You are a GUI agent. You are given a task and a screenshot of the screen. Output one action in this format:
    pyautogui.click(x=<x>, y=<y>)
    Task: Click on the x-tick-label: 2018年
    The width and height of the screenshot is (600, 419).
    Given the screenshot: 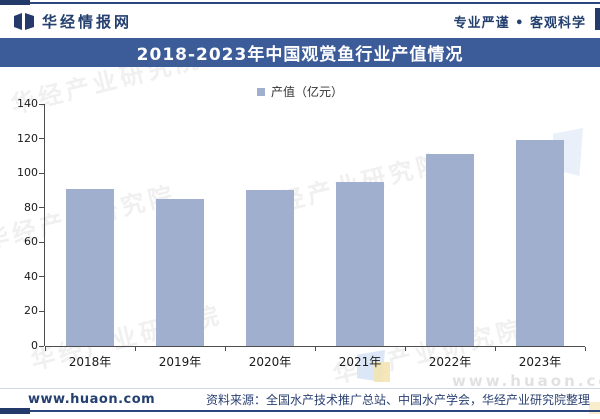 What is the action you would take?
    pyautogui.click(x=90, y=362)
    